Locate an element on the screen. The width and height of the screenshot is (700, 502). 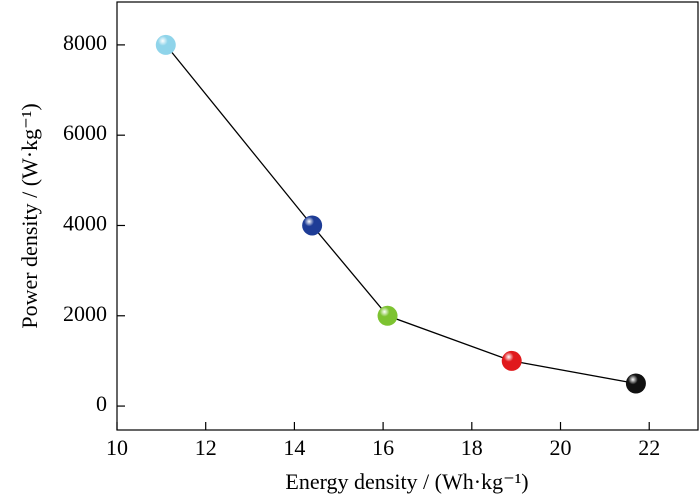
y-tick-label: 8000 is located at coordinates (85, 42).